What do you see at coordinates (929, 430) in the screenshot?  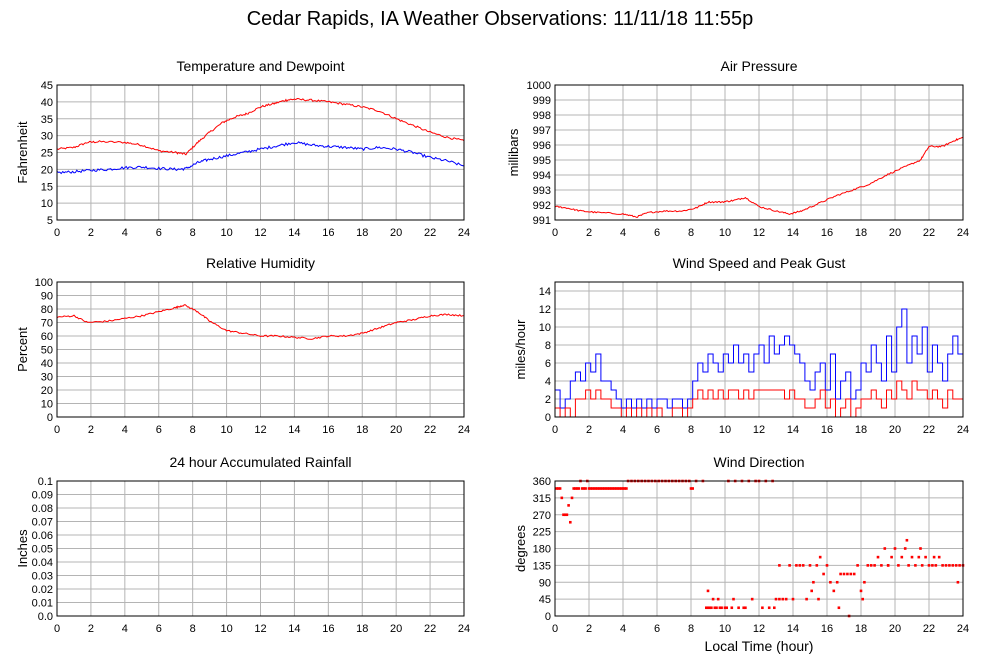 I see `x-tick-label: 22` at bounding box center [929, 430].